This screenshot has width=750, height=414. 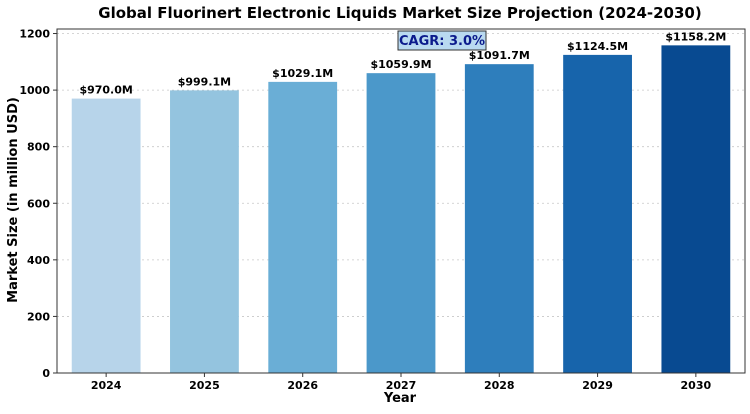 I want to click on bar-2026, so click(x=303, y=227).